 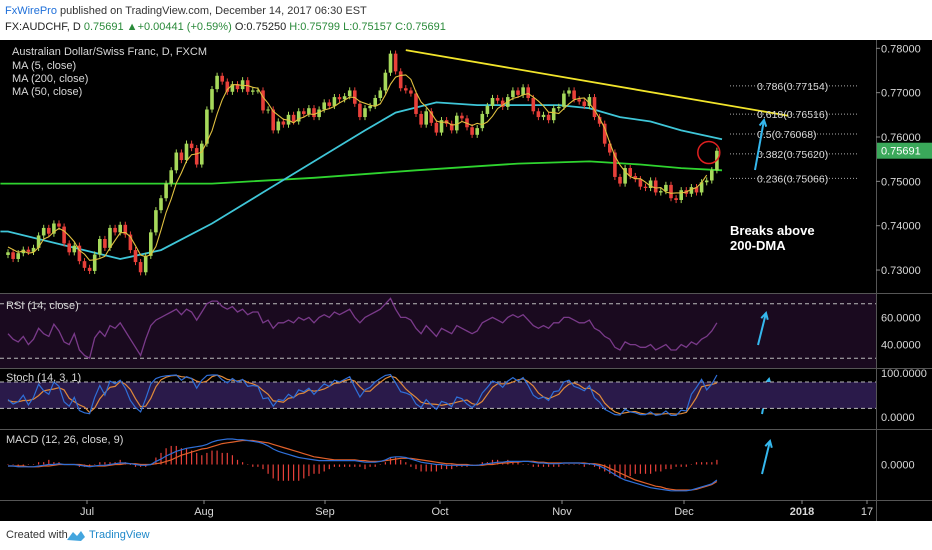 I want to click on fib-level-label: 0.5(0.76068), so click(x=787, y=135).